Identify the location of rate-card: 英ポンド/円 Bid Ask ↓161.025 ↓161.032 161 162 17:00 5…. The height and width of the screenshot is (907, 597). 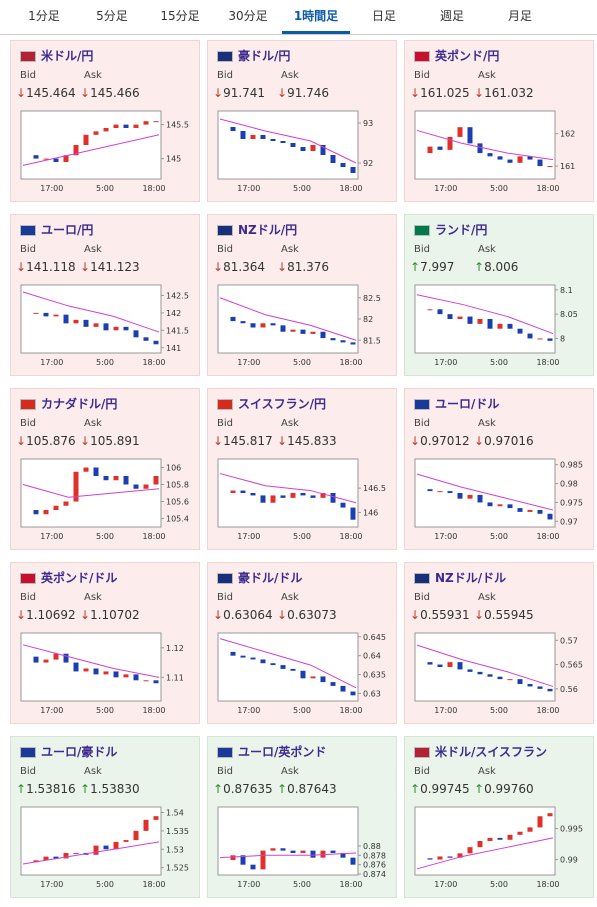
(499, 121).